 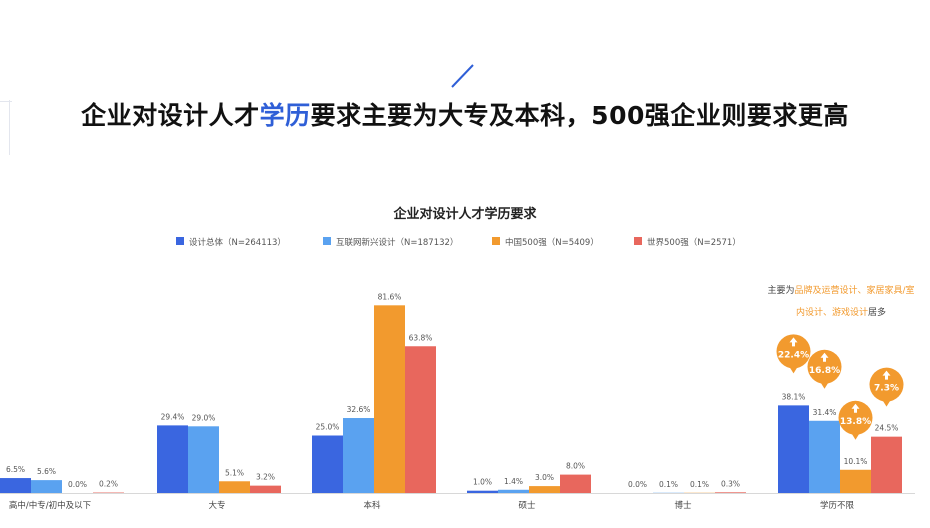 What do you see at coordinates (856, 461) in the screenshot?
I see `value-label-s3-c6: 10.1%` at bounding box center [856, 461].